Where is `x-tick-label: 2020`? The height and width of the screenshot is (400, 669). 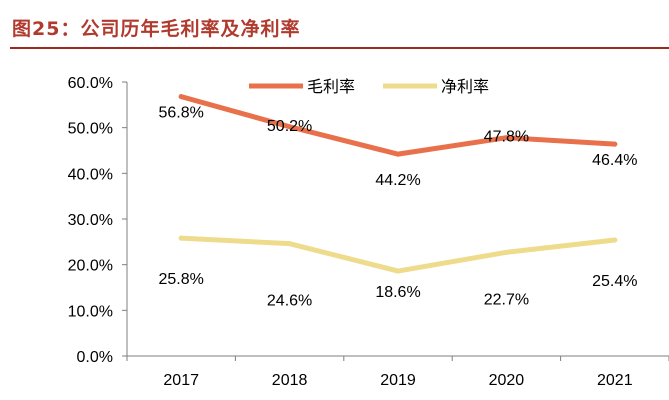
x-tick-label: 2020 is located at coordinates (507, 380).